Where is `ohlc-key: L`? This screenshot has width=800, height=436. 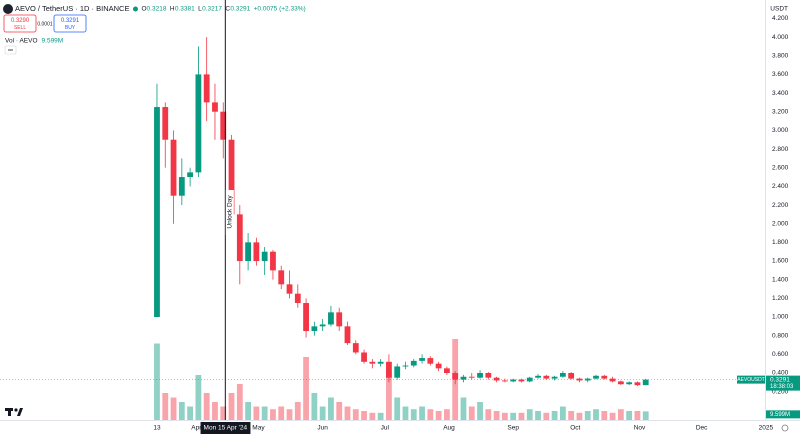 ohlc-key: L is located at coordinates (200, 9).